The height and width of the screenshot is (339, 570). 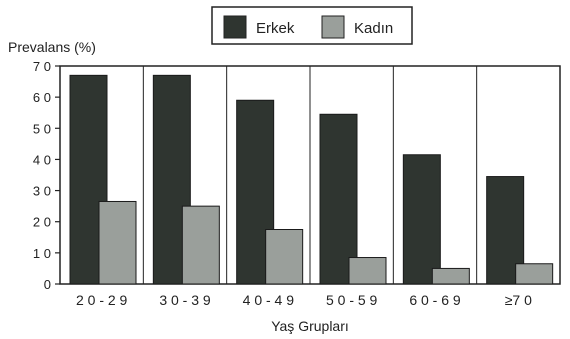 I want to click on y-tick-label: 3 0, so click(x=42, y=191).